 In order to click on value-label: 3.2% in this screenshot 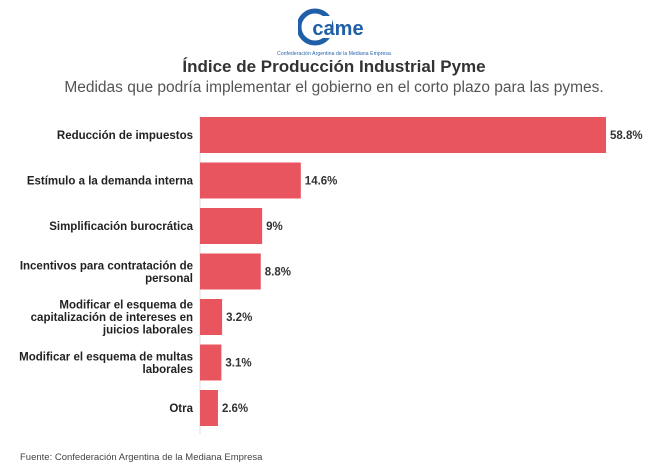, I will do `click(239, 318)`.